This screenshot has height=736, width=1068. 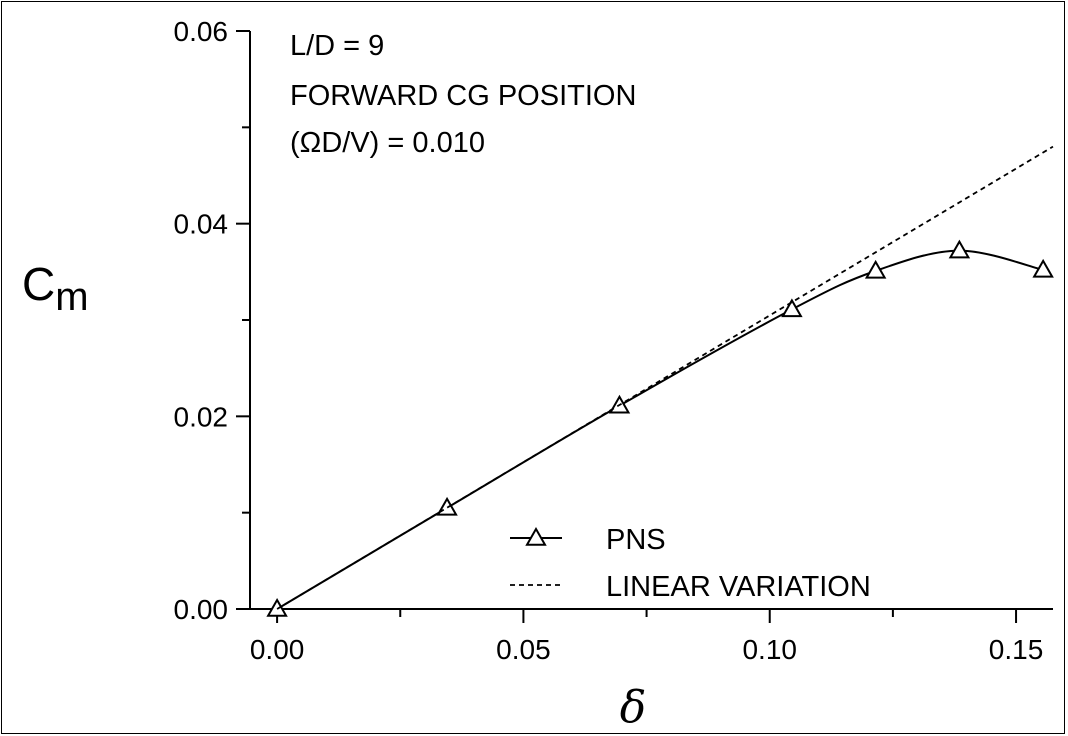 What do you see at coordinates (523, 649) in the screenshot?
I see `x-tick-label: 0.05` at bounding box center [523, 649].